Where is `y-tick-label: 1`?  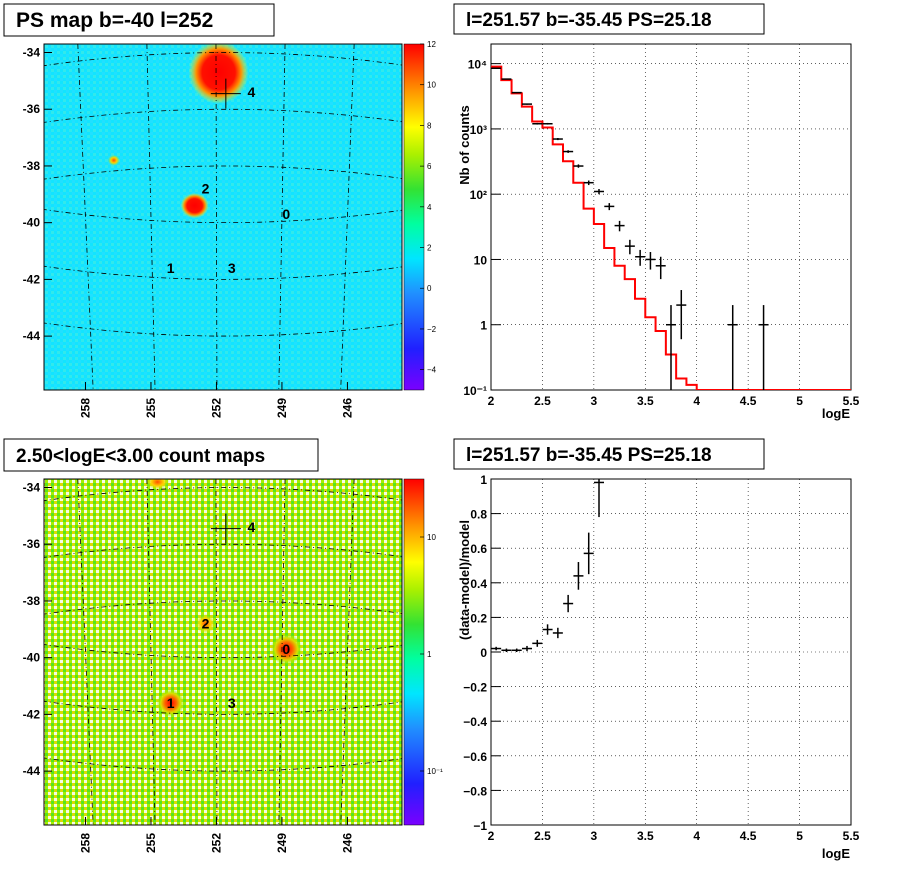
y-tick-label: 1 is located at coordinates (483, 326).